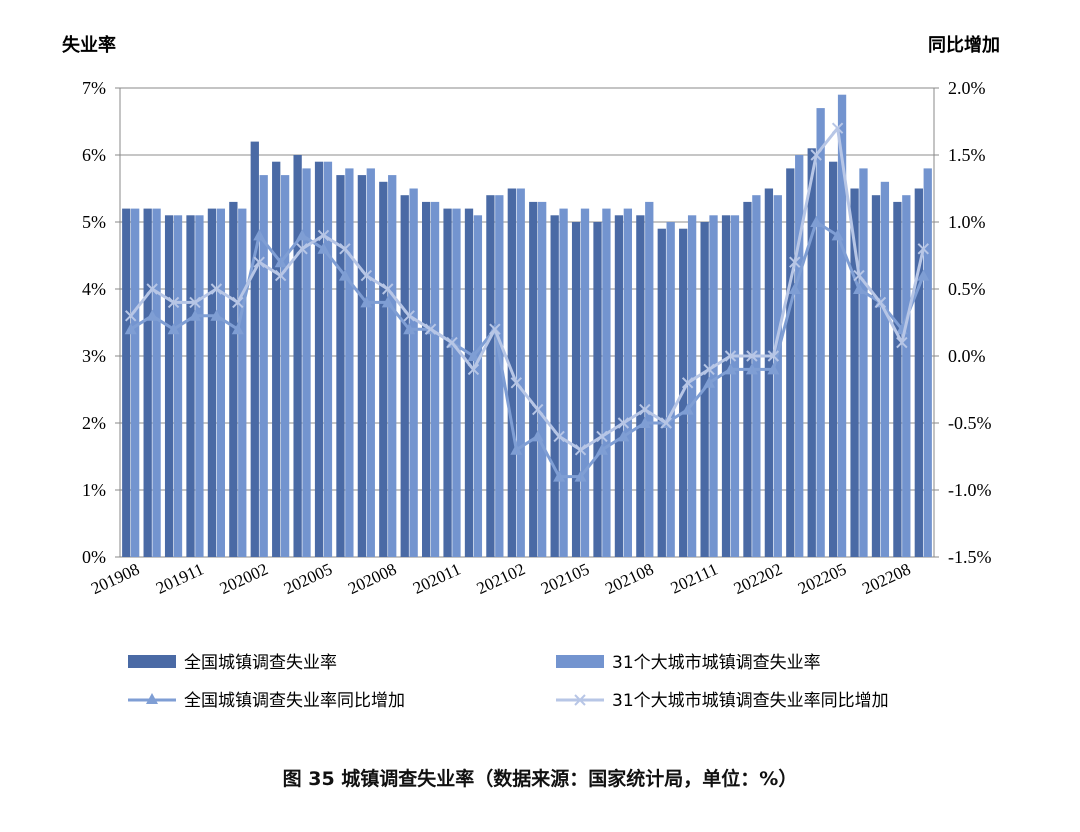 Image resolution: width=1080 pixels, height=832 pixels. Describe the element at coordinates (565, 578) in the screenshot. I see `x-tick-label: 202105` at that location.